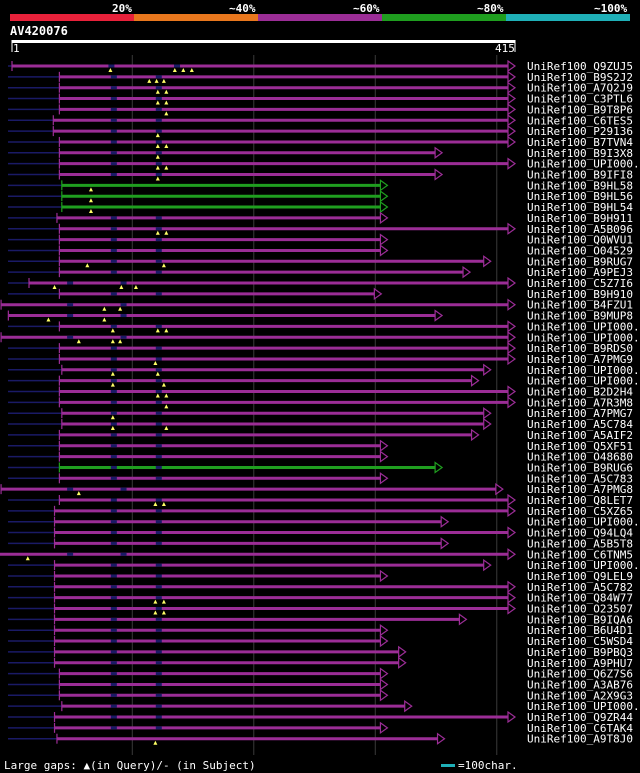  I want to click on hit-label: UniRef100_B9HL56, so click(580, 196).